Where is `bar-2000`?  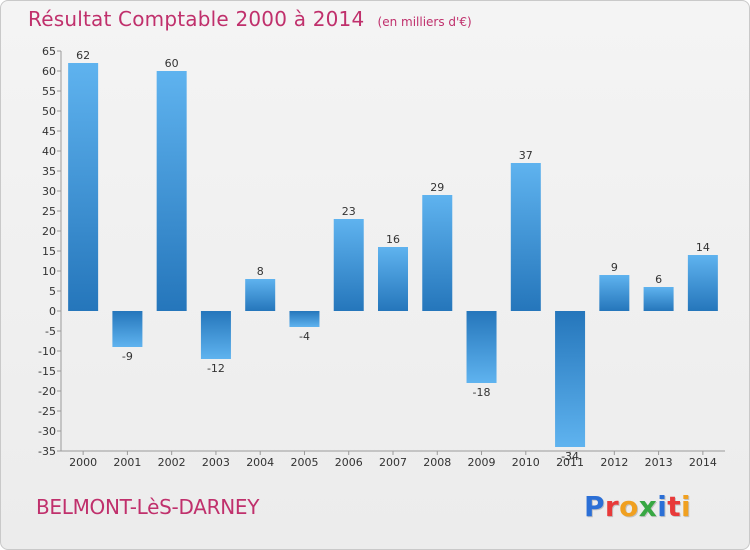 bar-2000 is located at coordinates (83, 187).